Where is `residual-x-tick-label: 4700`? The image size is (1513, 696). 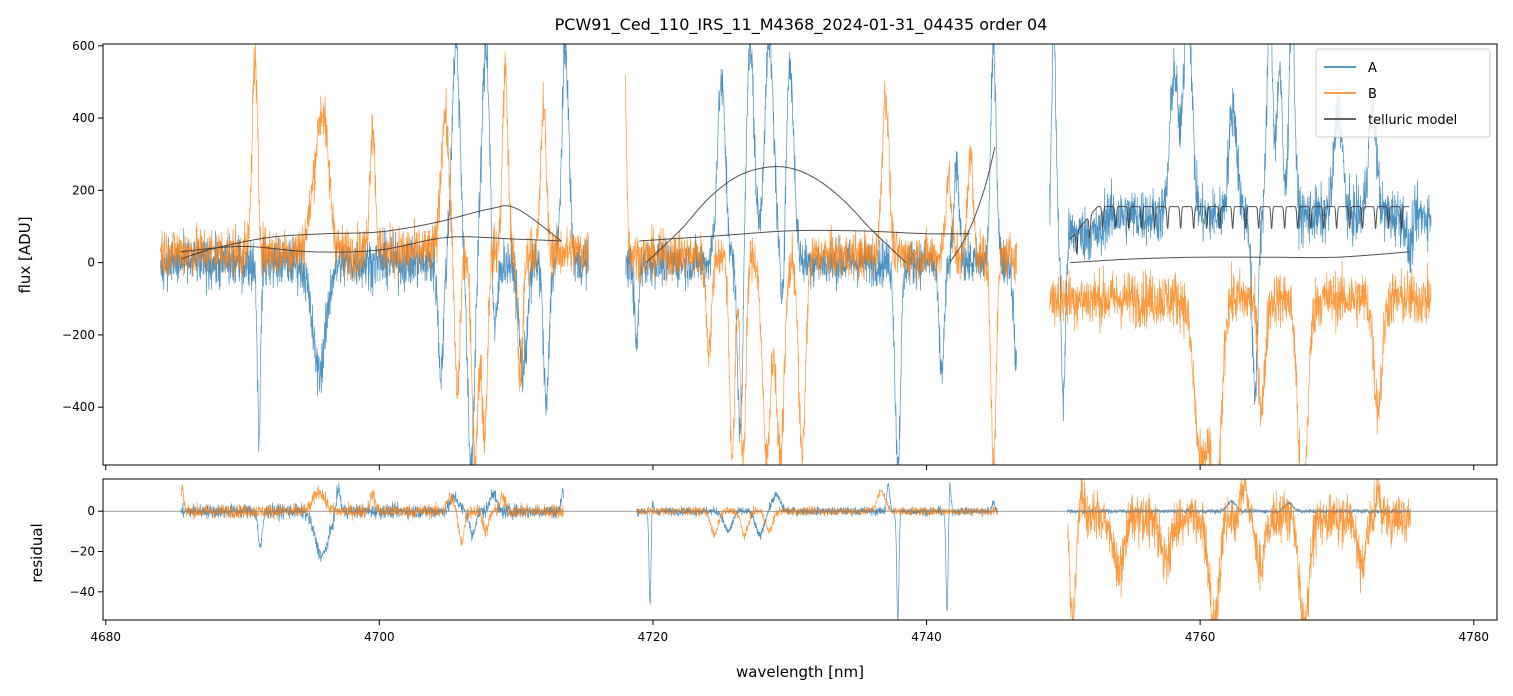 residual-x-tick-label: 4700 is located at coordinates (379, 637).